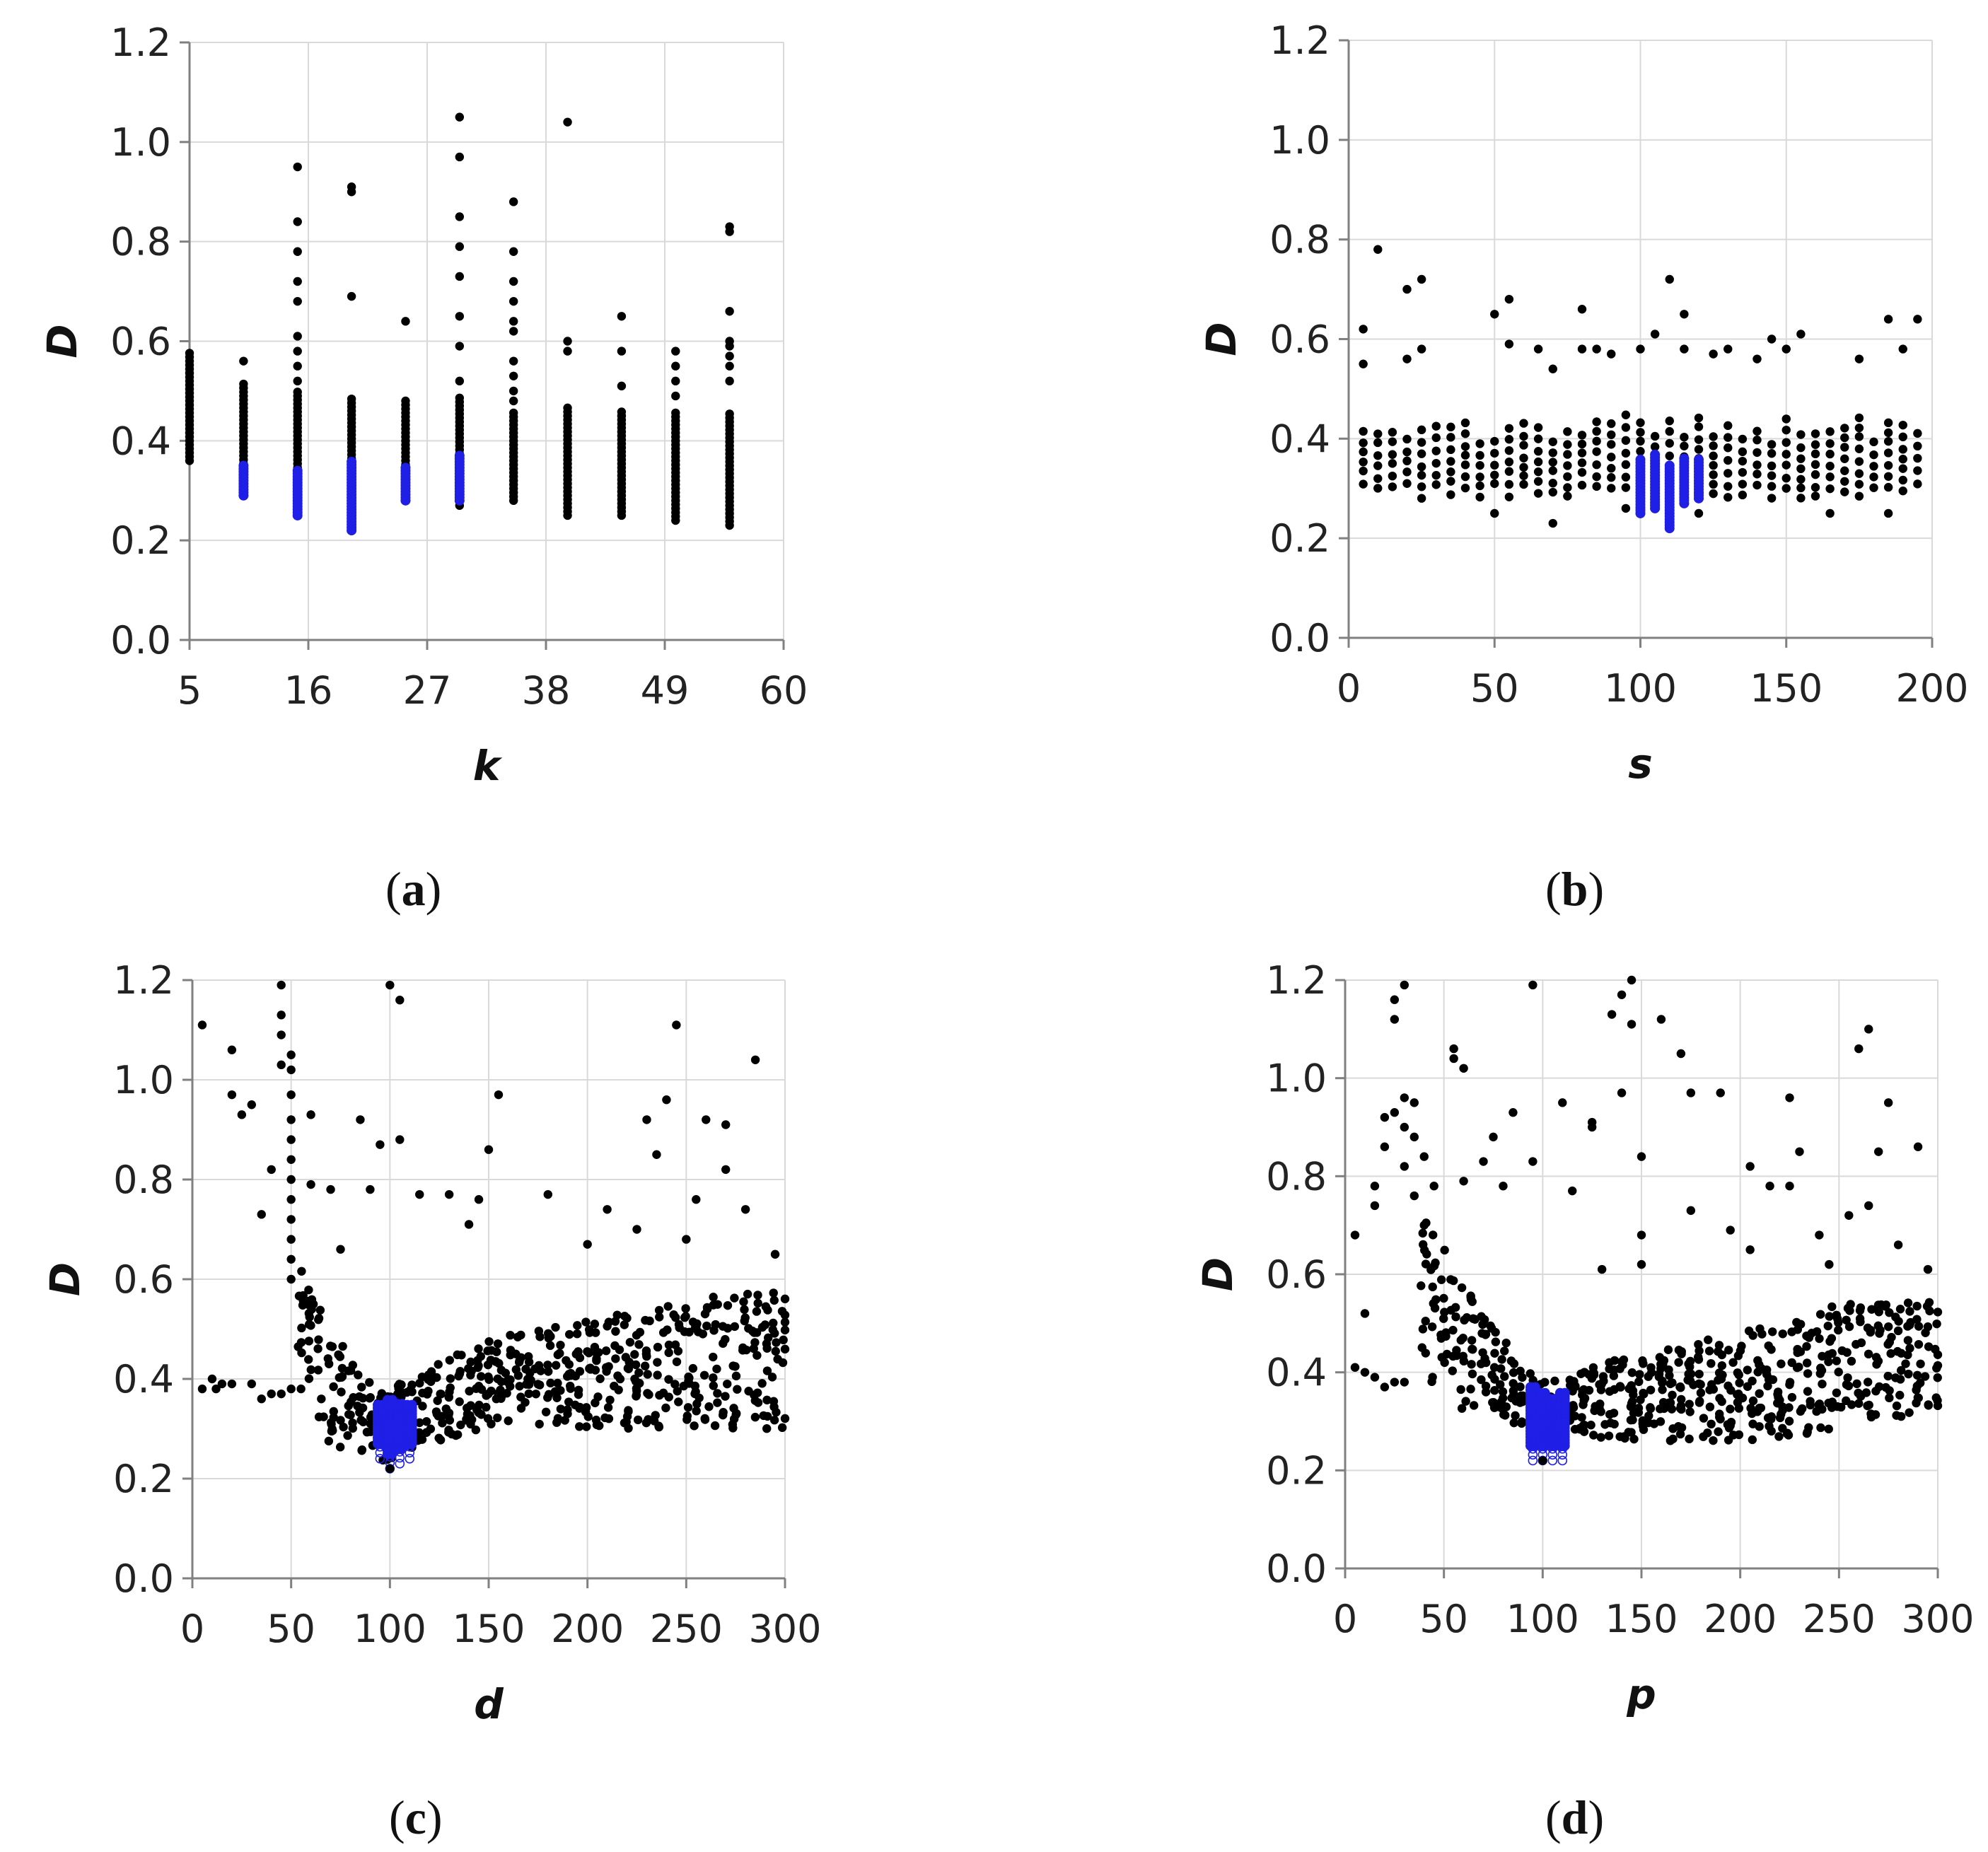 The image size is (1988, 1852). What do you see at coordinates (1640, 688) in the screenshot?
I see `x-tick-label: 100` at bounding box center [1640, 688].